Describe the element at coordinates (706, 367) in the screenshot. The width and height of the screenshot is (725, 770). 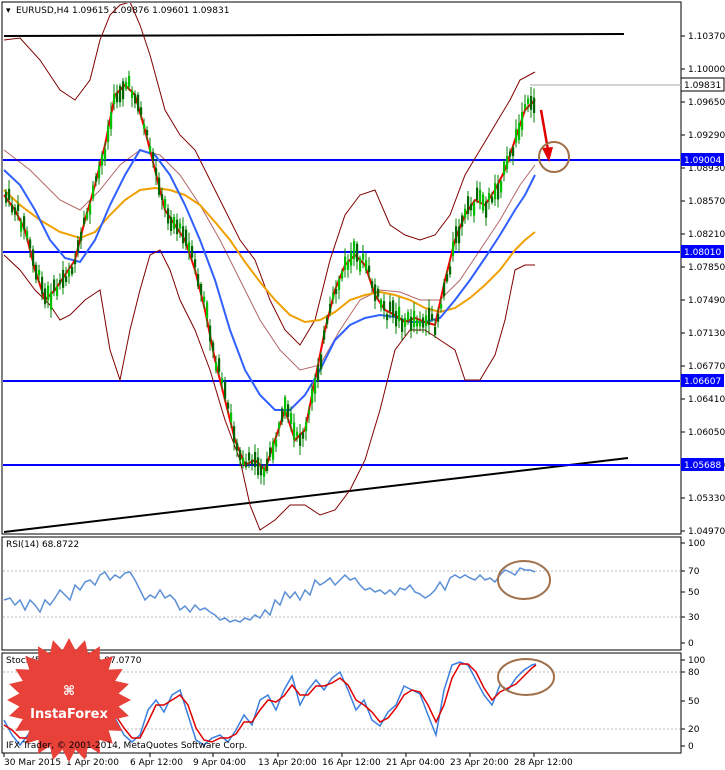
I see `price-tick-label: 1.06770` at that location.